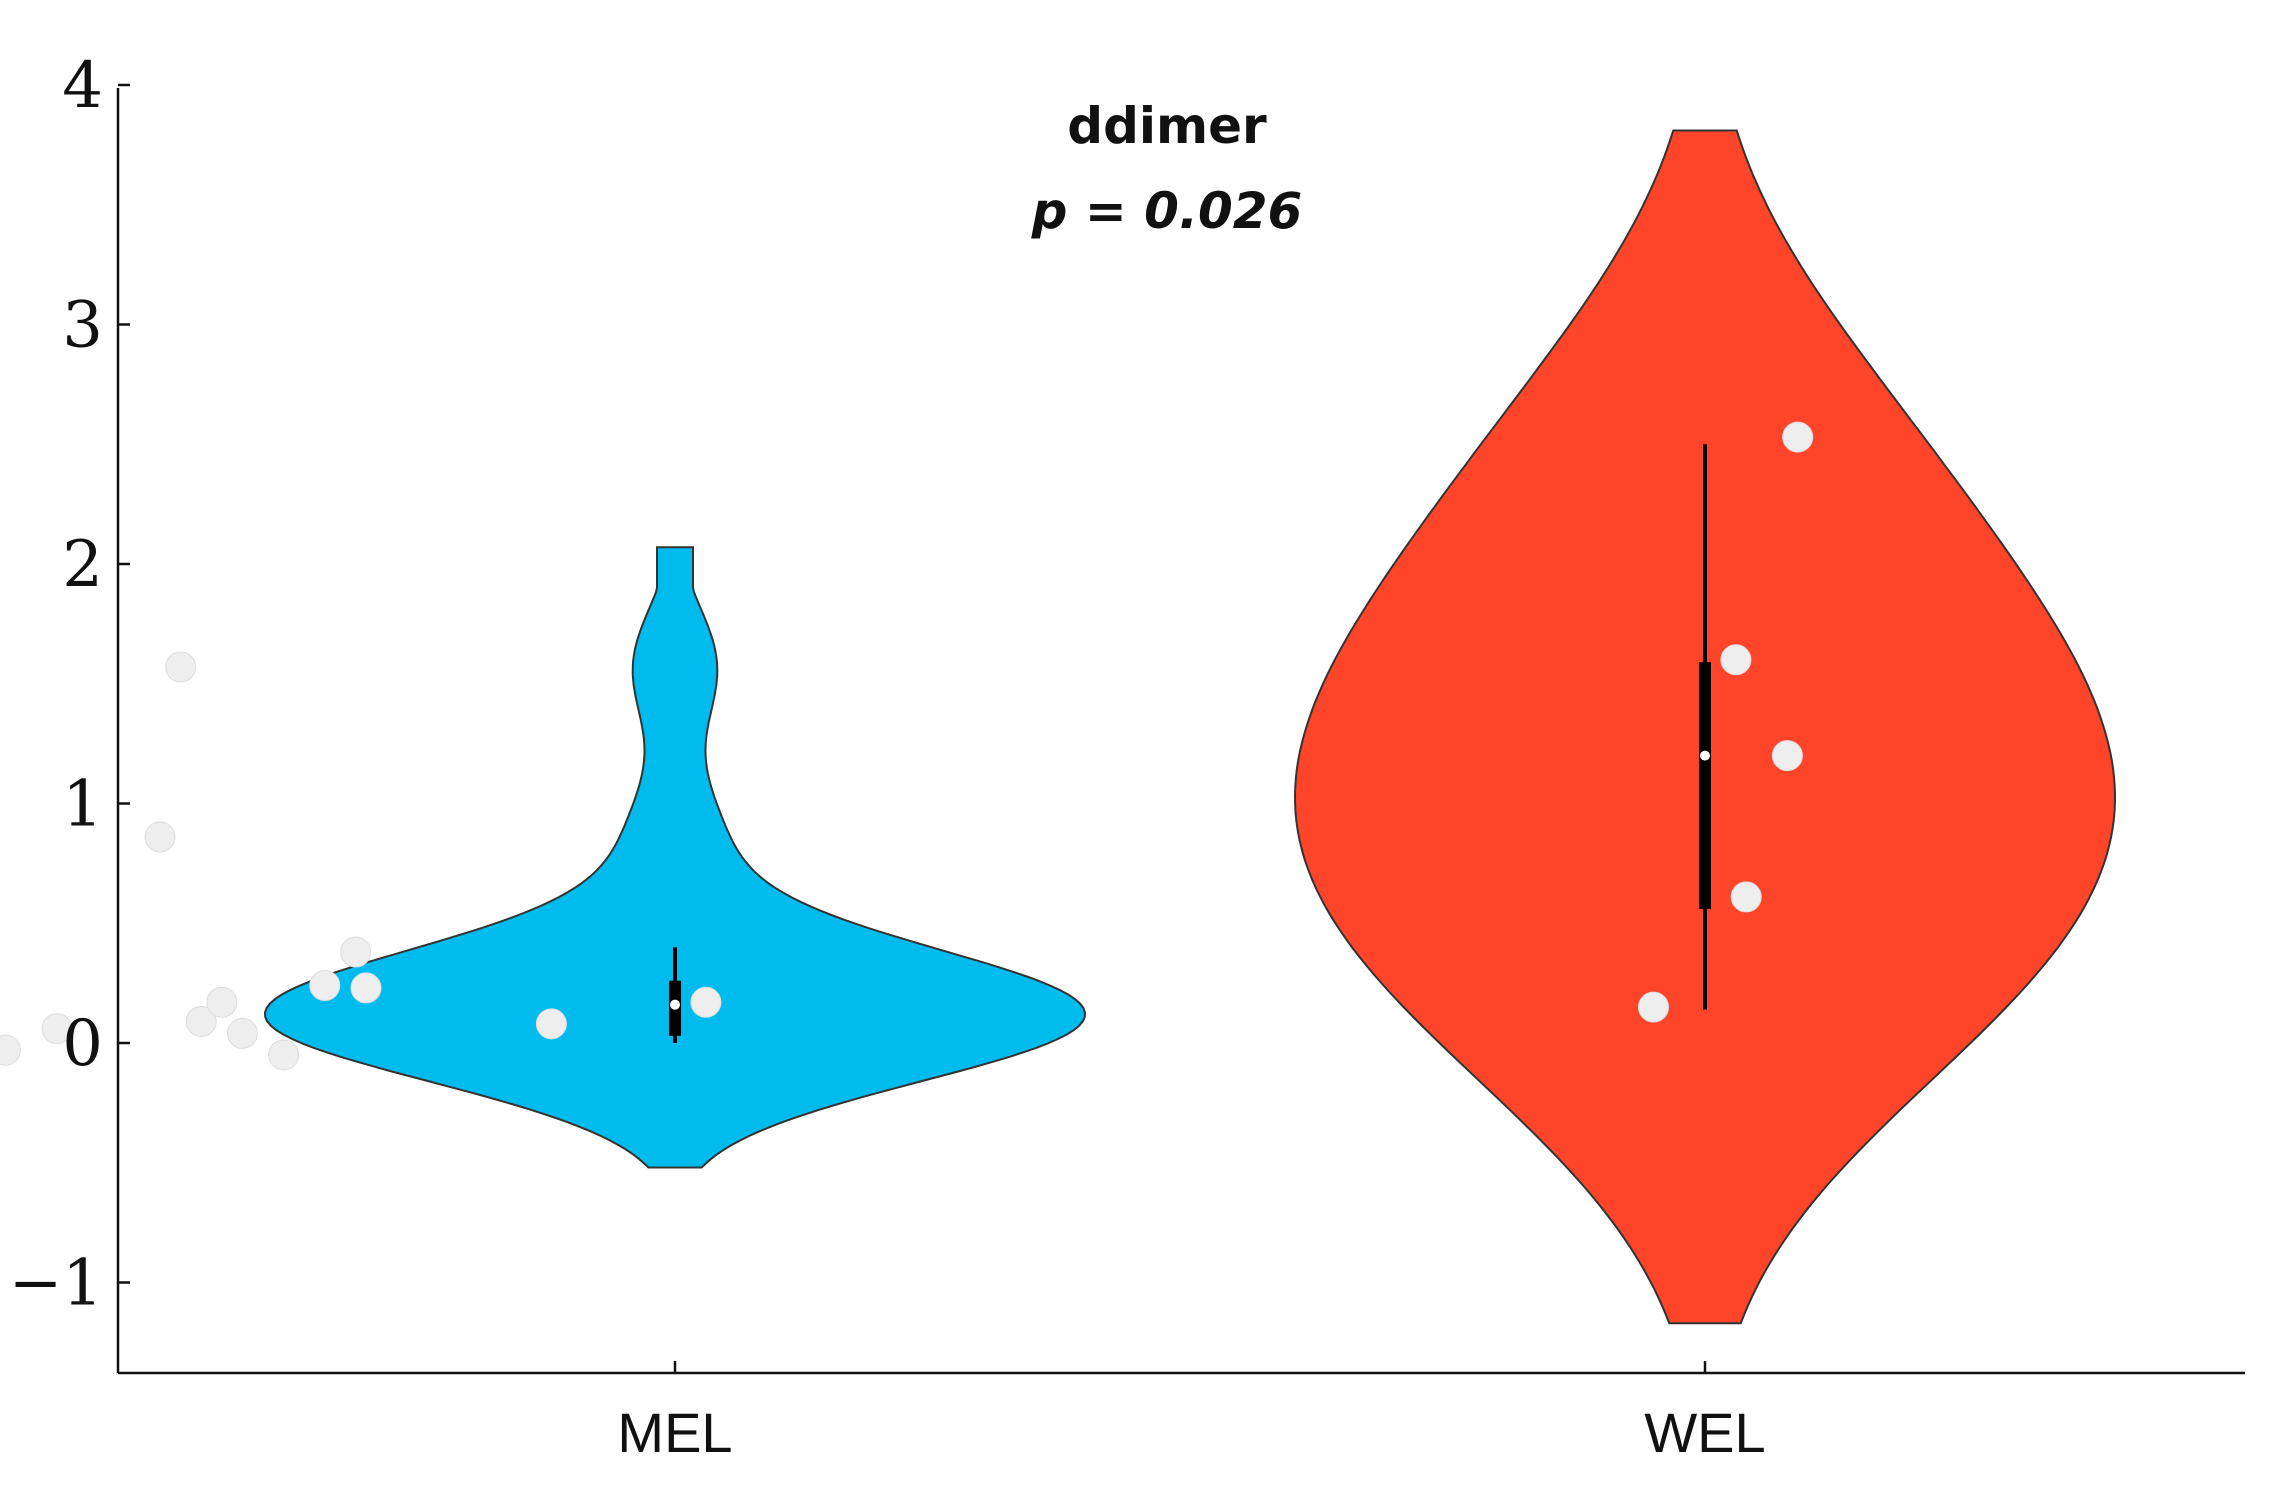 Image resolution: width=2290 pixels, height=1495 pixels. What do you see at coordinates (675, 1004) in the screenshot?
I see `median-marker-mel` at bounding box center [675, 1004].